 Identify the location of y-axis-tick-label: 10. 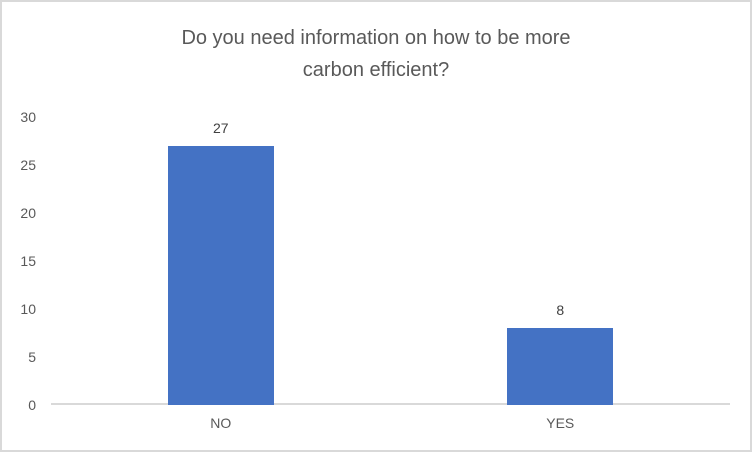
(28, 309).